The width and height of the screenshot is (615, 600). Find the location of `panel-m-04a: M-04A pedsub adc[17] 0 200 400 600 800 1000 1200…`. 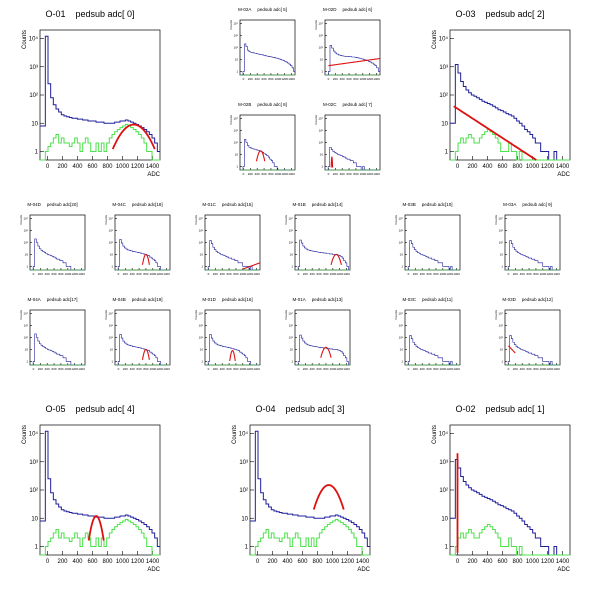

panel-m-04a: M-04A pedsub adc[17] 0 200 400 600 800 1000 1200… is located at coordinates (52, 338).